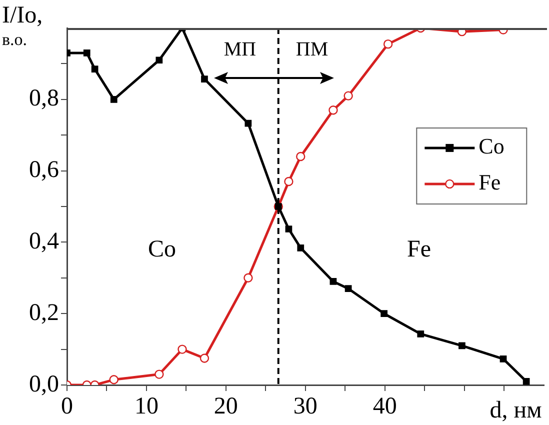 This screenshot has height=425, width=549. What do you see at coordinates (162, 249) in the screenshot?
I see `annotation: Co` at bounding box center [162, 249].